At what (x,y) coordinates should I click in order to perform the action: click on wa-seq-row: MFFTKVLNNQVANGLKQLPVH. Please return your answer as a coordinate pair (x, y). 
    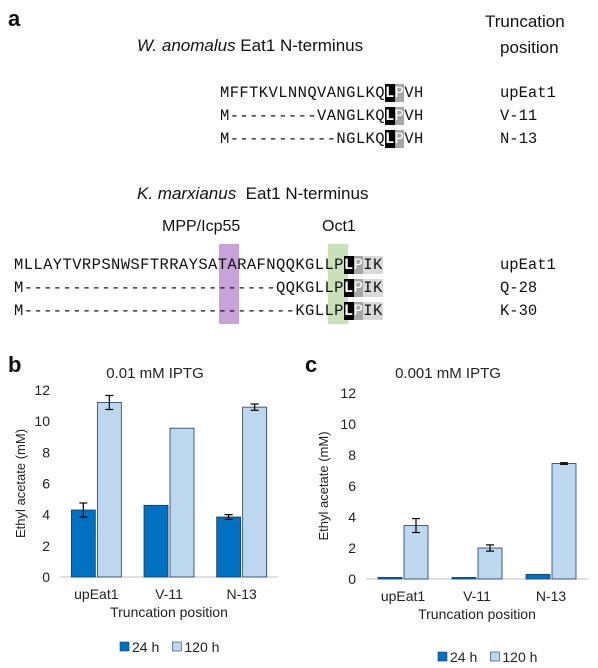
    Looking at the image, I should click on (322, 93).